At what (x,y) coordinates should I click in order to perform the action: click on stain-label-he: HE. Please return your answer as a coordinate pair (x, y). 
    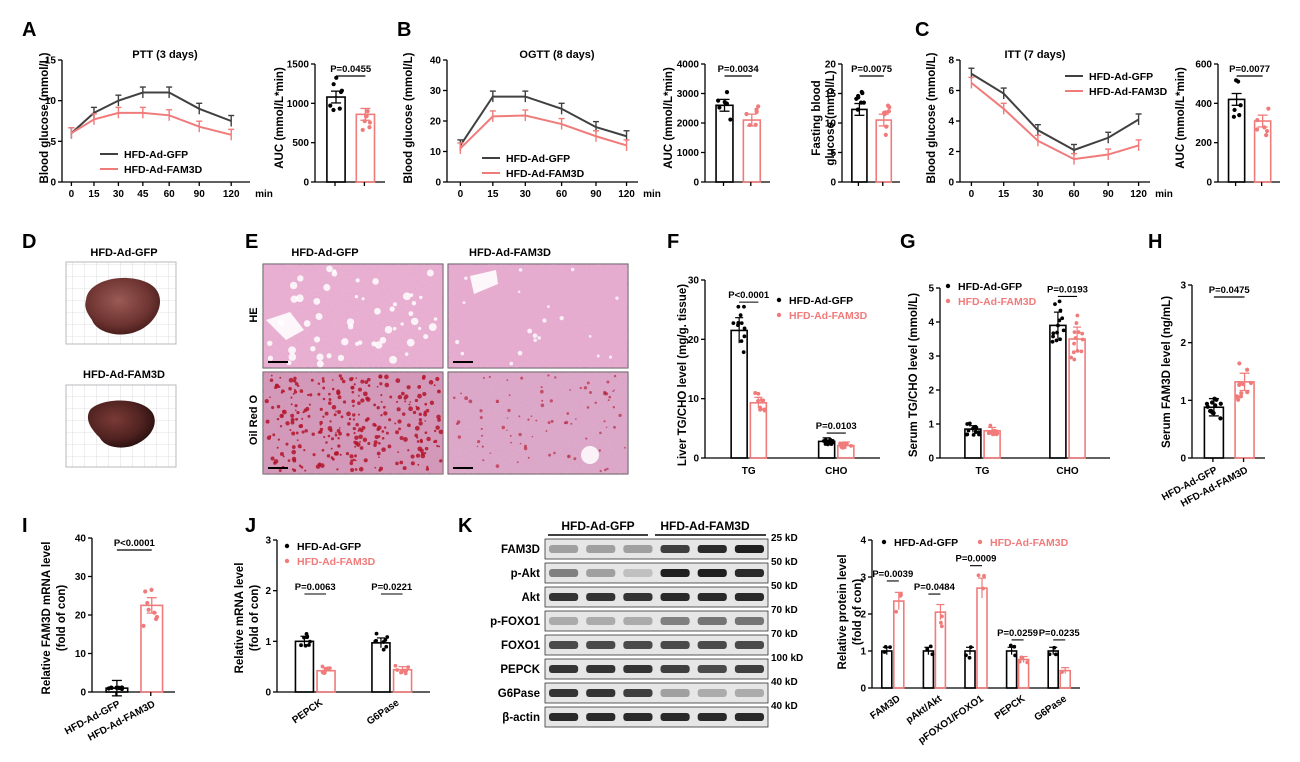
    Looking at the image, I should click on (254, 314).